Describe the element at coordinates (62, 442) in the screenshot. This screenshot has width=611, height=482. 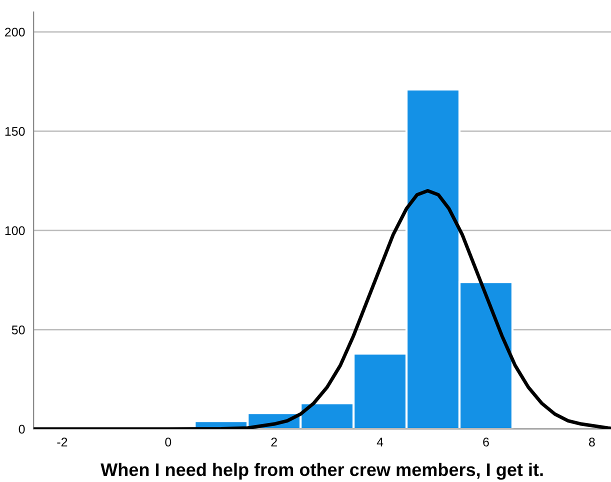
I see `x-tick-label: -2` at that location.